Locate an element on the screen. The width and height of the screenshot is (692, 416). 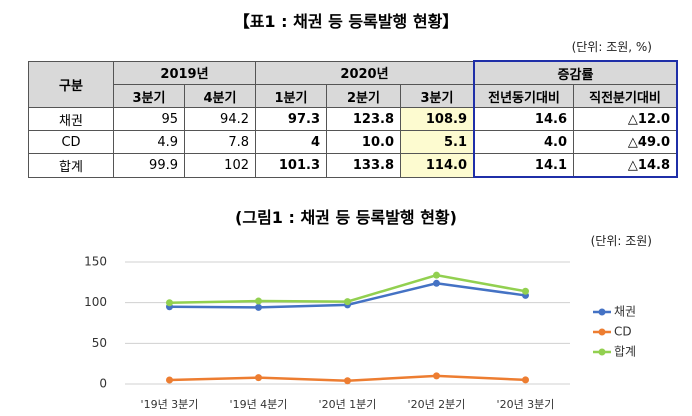
data-cell: 4 is located at coordinates (291, 142).